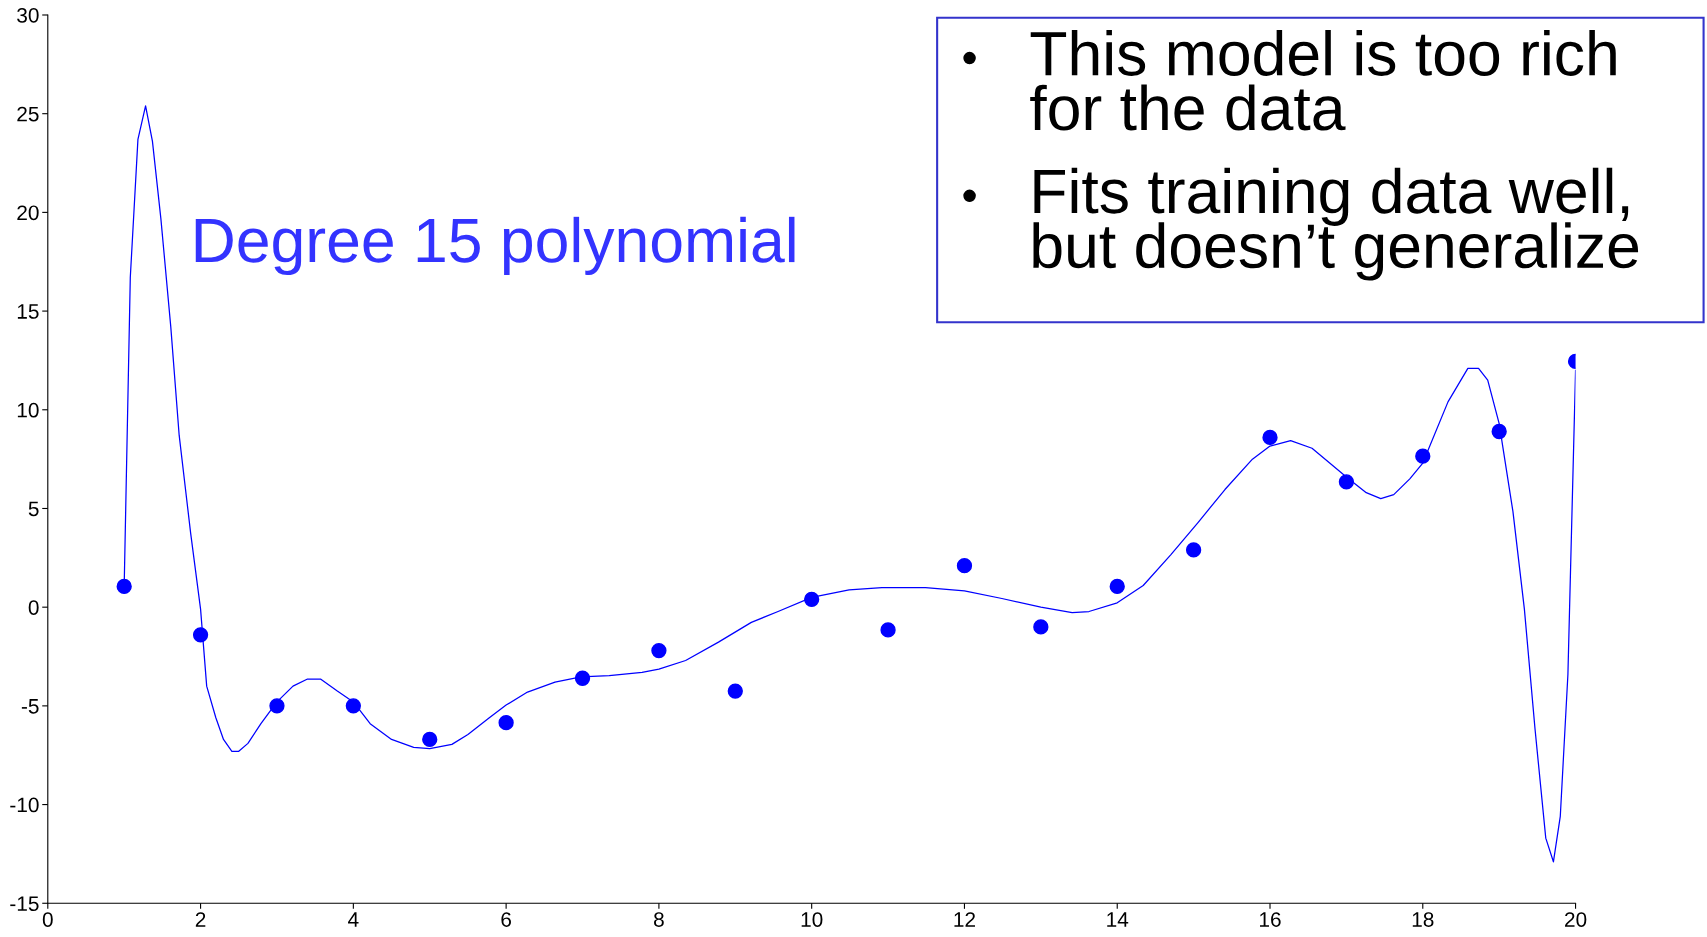 The width and height of the screenshot is (1707, 937). I want to click on y-tick-label: 0, so click(33, 607).